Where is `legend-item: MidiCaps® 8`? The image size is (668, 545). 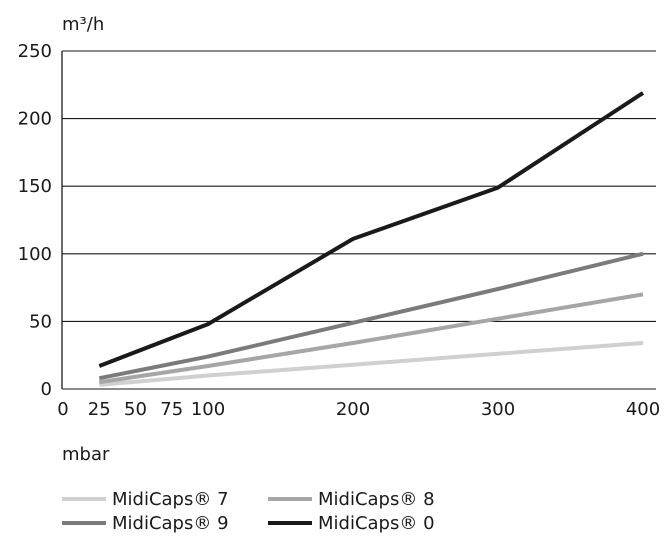
legend-item: MidiCaps® 8 is located at coordinates (371, 499).